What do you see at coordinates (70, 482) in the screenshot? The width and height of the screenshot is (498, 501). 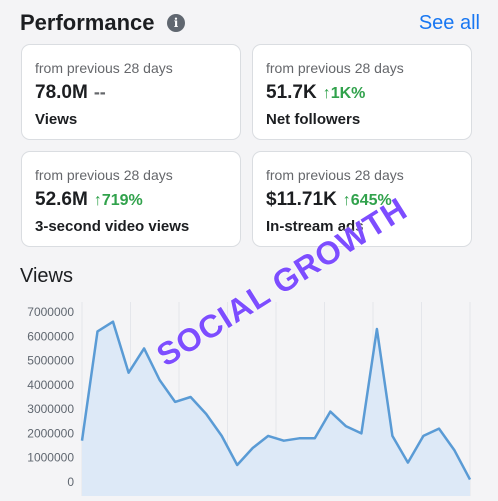 I see `y-tick-label: 0` at bounding box center [70, 482].